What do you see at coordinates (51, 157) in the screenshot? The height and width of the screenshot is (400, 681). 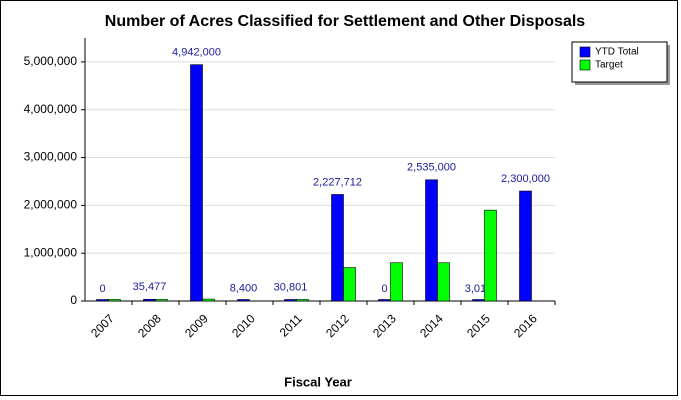 I see `y-tick-label: 3,000,000` at bounding box center [51, 157].